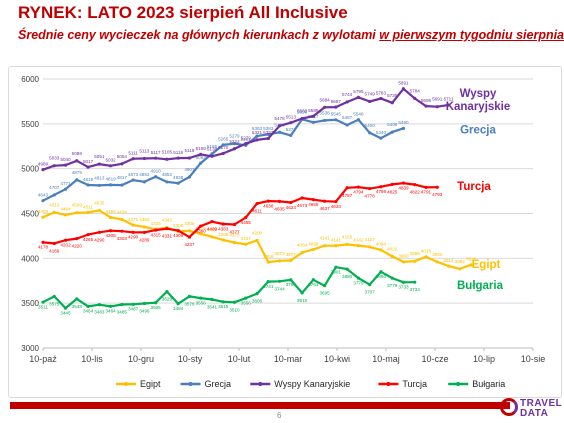  I want to click on data-label: 5795, so click(358, 91).